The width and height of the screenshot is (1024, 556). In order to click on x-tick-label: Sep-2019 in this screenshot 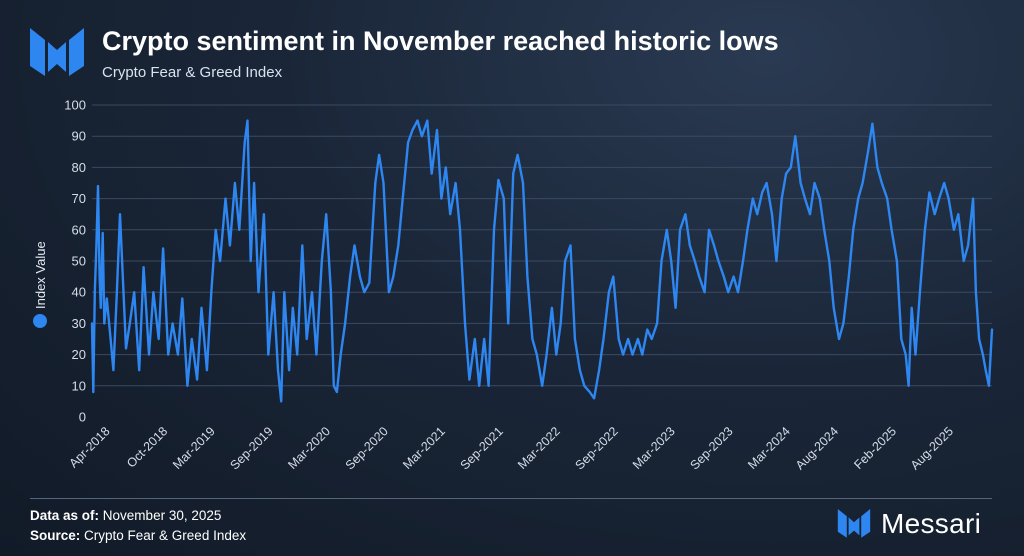, I will do `click(252, 448)`.